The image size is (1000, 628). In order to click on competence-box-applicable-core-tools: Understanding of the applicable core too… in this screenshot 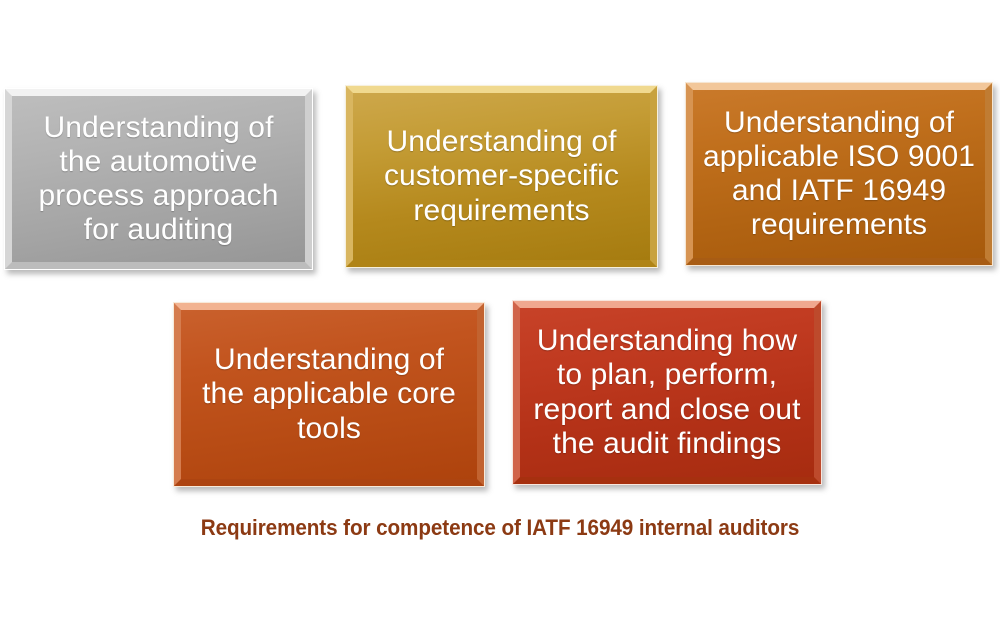, I will do `click(329, 394)`.